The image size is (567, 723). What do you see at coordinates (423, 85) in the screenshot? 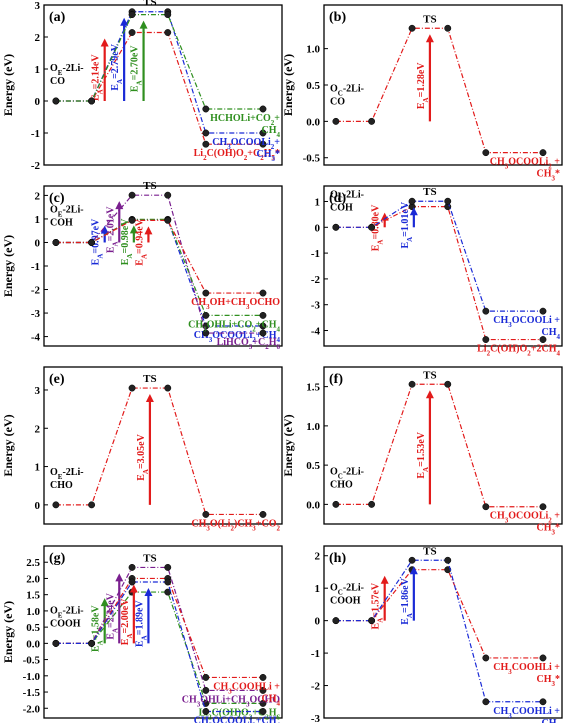
I see `activation-energy-label: EA=1.28eV` at bounding box center [423, 85].